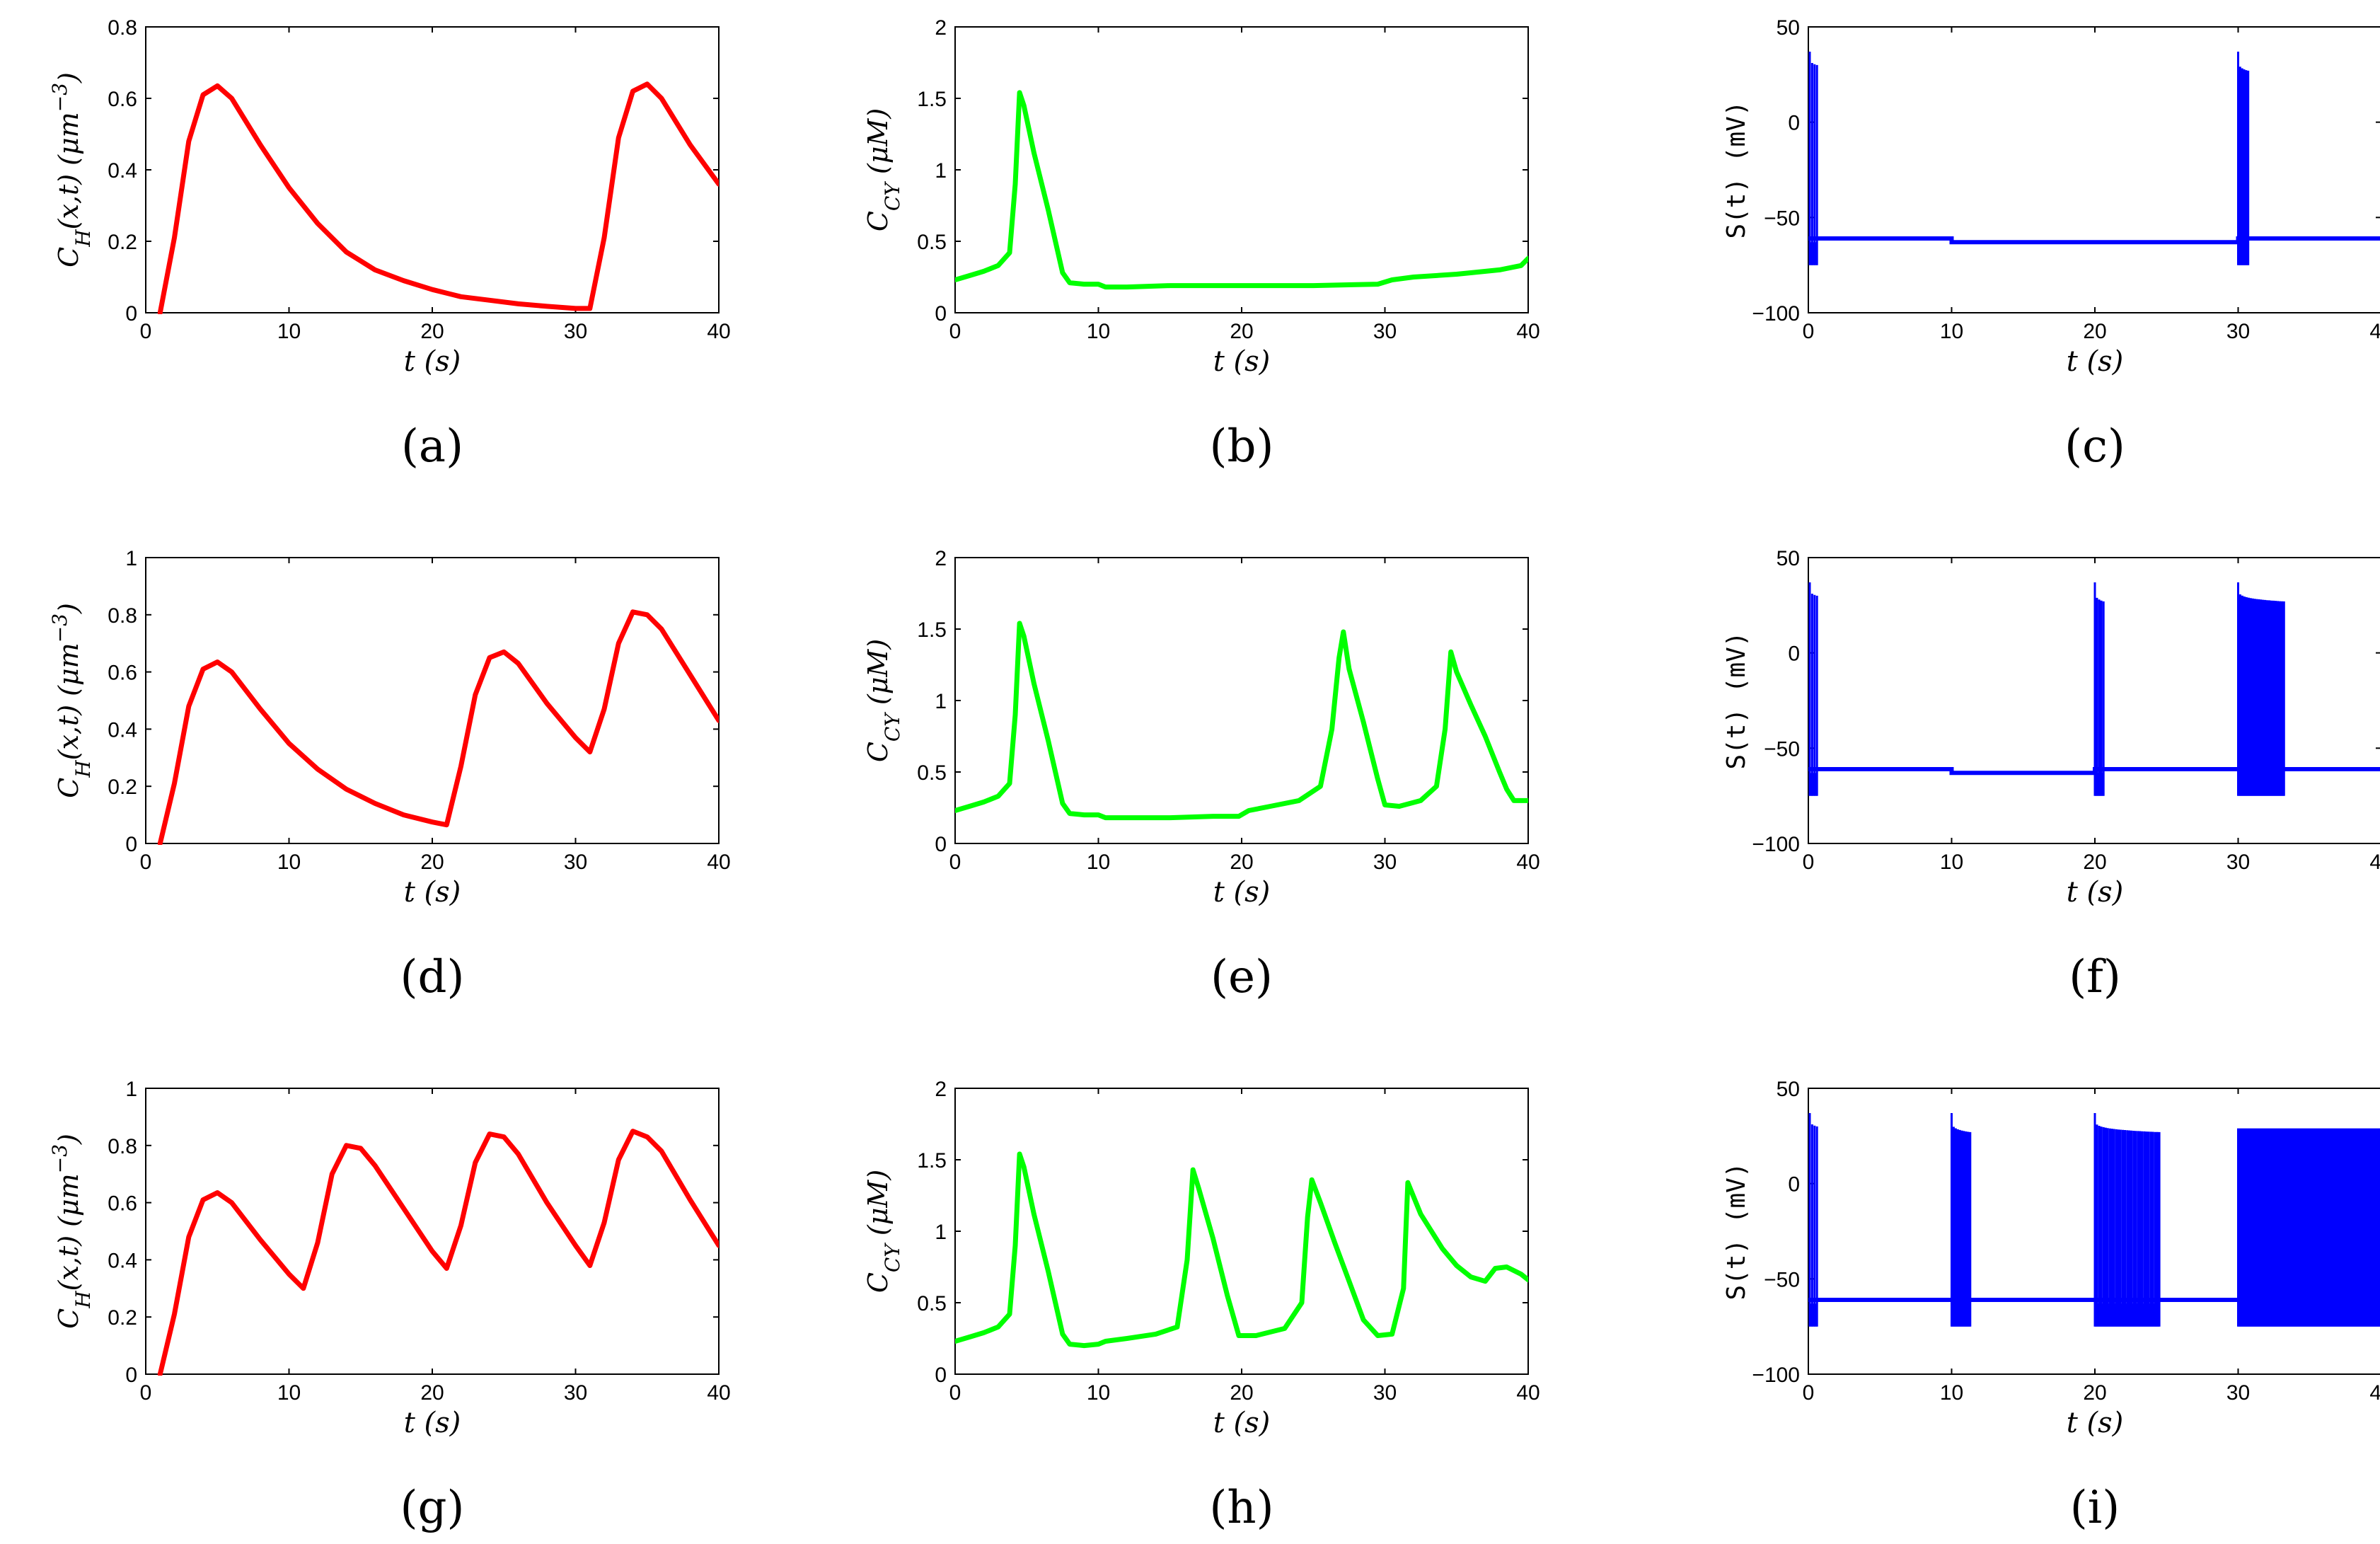 The image size is (2380, 1544). I want to click on panel-label: (d), so click(432, 977).